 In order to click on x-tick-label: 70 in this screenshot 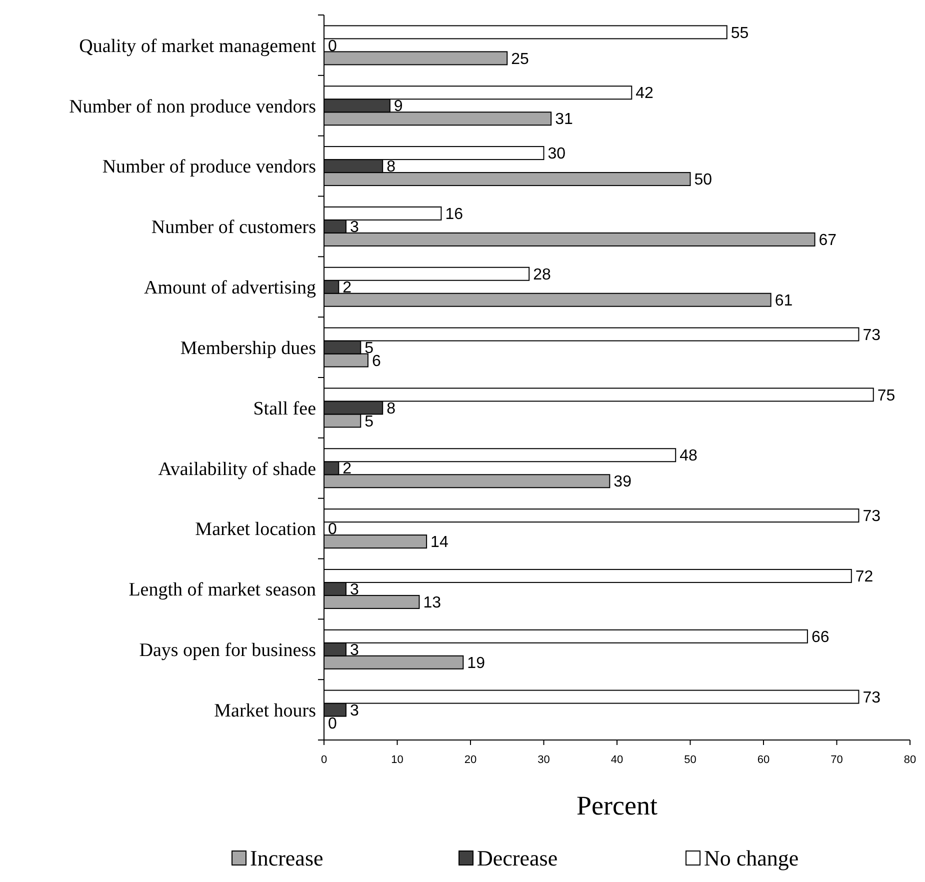, I will do `click(836, 760)`.